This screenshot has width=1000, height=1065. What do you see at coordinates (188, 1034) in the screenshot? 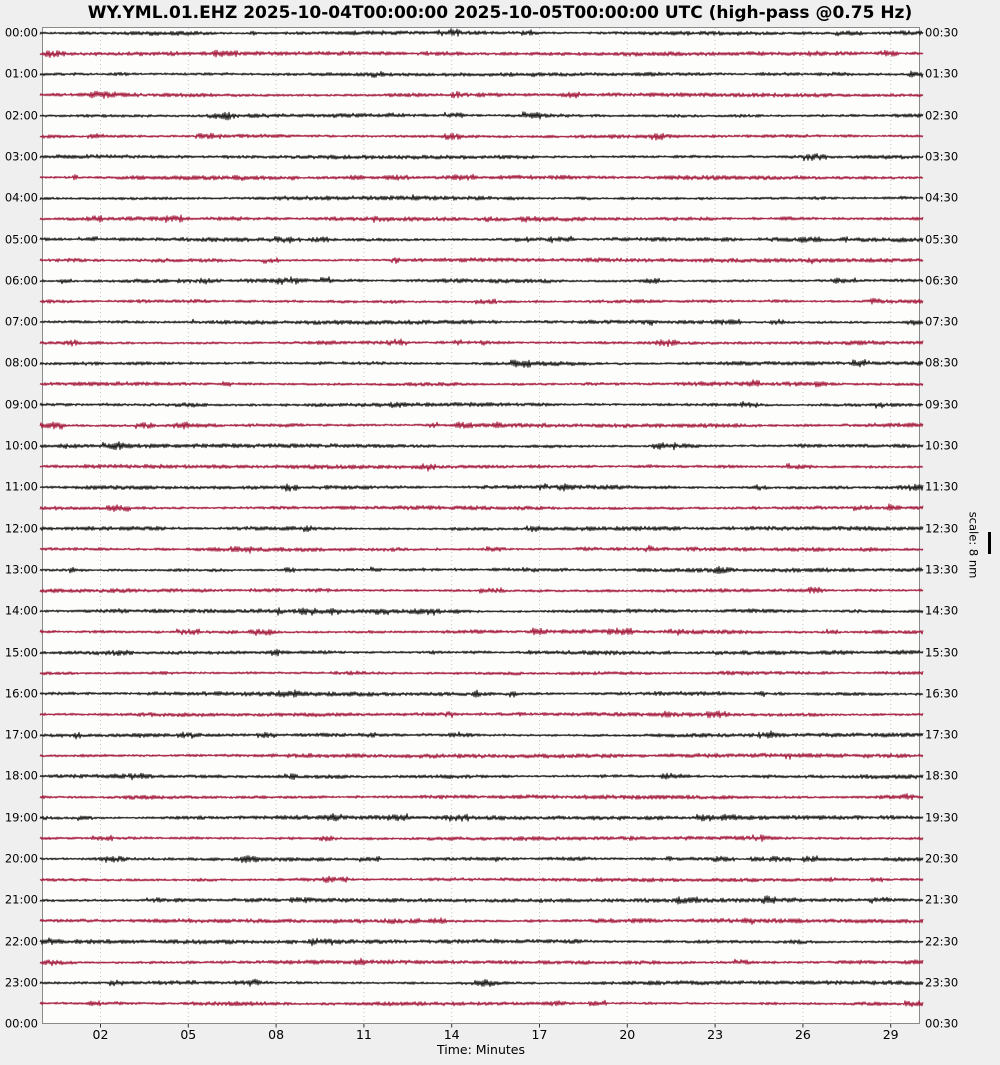
I see `x-tick-label: 05` at bounding box center [188, 1034].